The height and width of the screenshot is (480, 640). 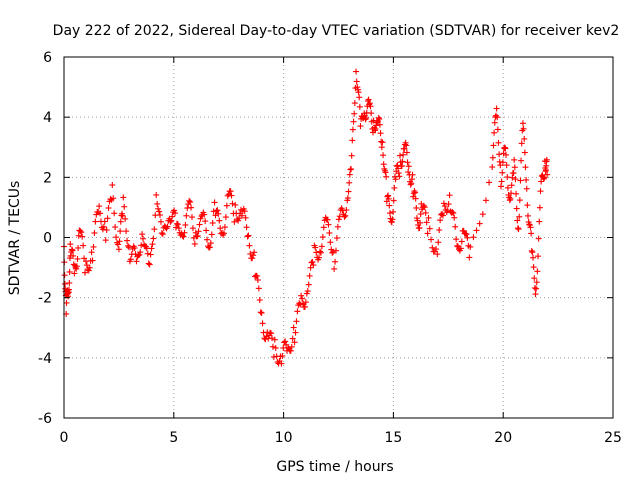 I want to click on y-tick-label: 2, so click(x=47, y=178).